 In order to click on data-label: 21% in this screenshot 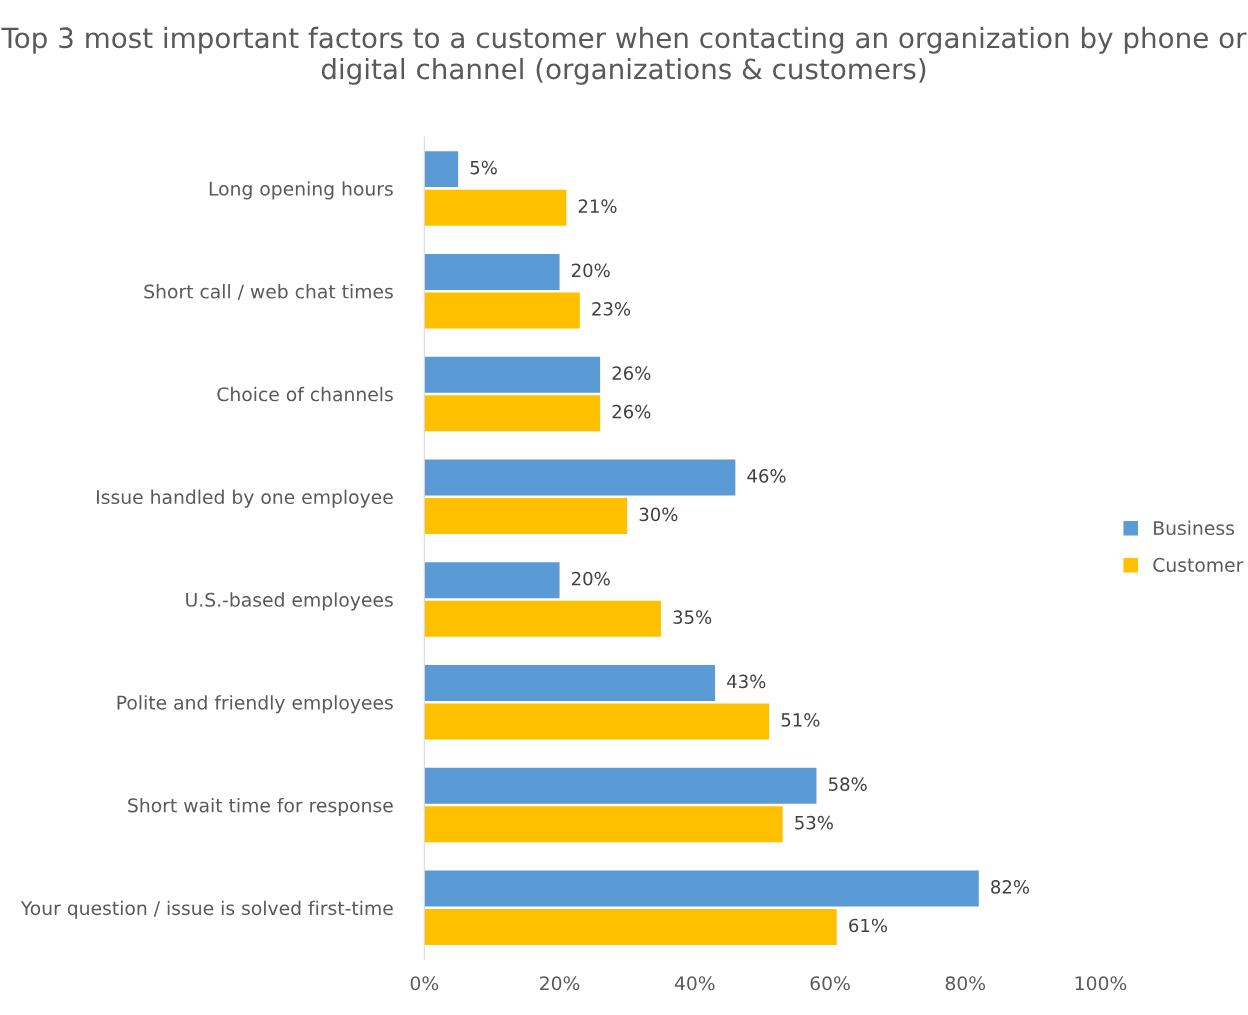, I will do `click(597, 206)`.